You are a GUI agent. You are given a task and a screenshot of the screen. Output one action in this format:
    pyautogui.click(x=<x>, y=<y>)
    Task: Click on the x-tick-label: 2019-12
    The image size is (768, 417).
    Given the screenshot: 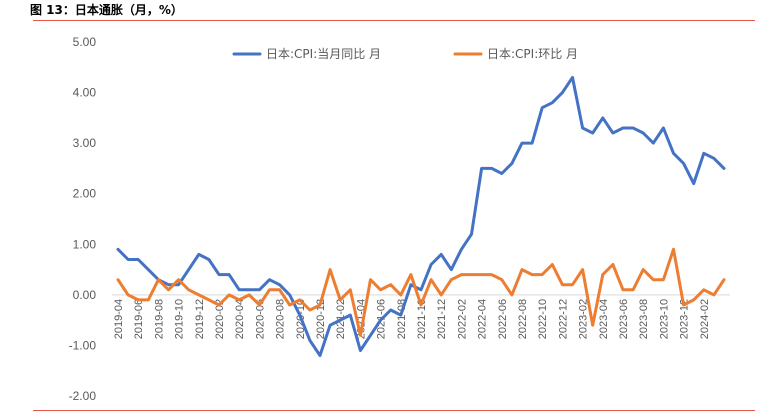 What is the action you would take?
    pyautogui.click(x=200, y=319)
    